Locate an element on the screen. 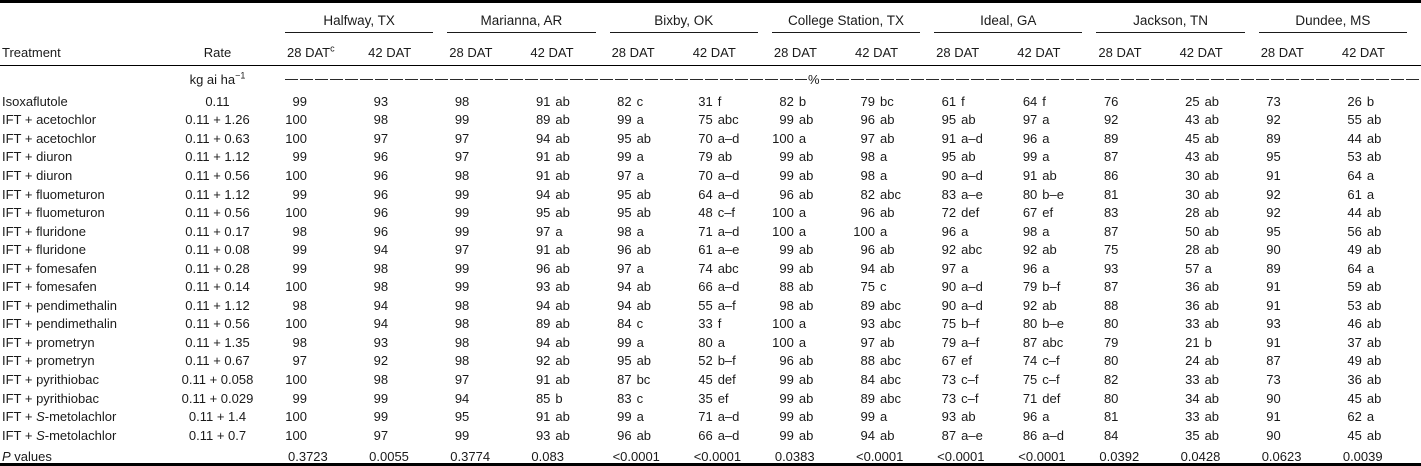  value-cell: 97 a is located at coordinates (1055, 119).